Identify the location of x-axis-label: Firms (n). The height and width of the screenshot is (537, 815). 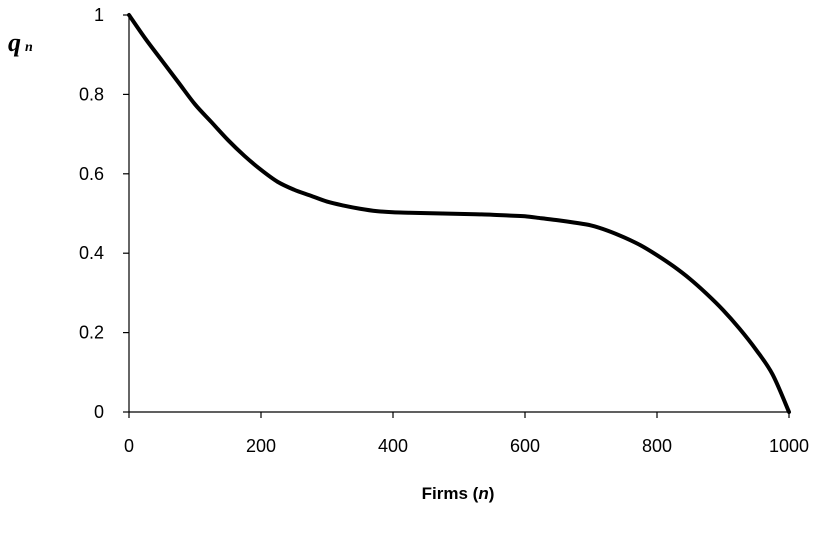
(458, 493).